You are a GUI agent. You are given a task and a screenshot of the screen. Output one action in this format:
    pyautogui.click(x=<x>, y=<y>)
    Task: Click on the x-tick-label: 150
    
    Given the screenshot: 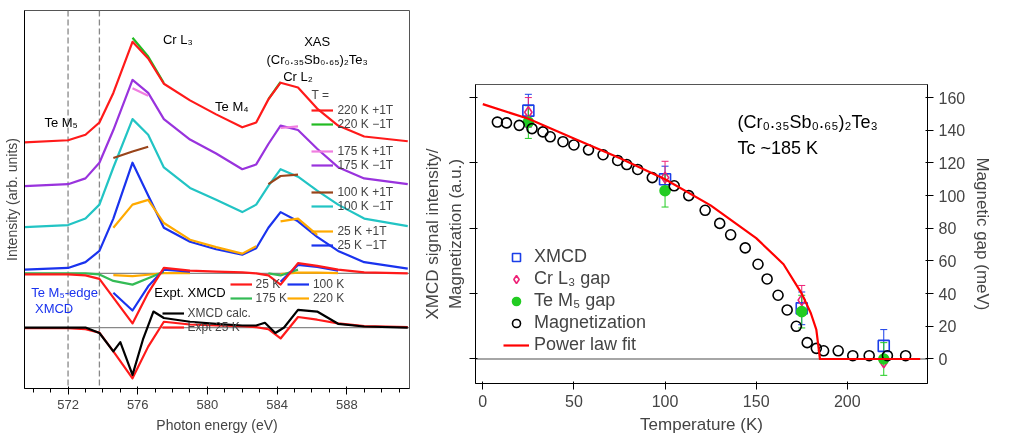 What is the action you would take?
    pyautogui.click(x=756, y=401)
    